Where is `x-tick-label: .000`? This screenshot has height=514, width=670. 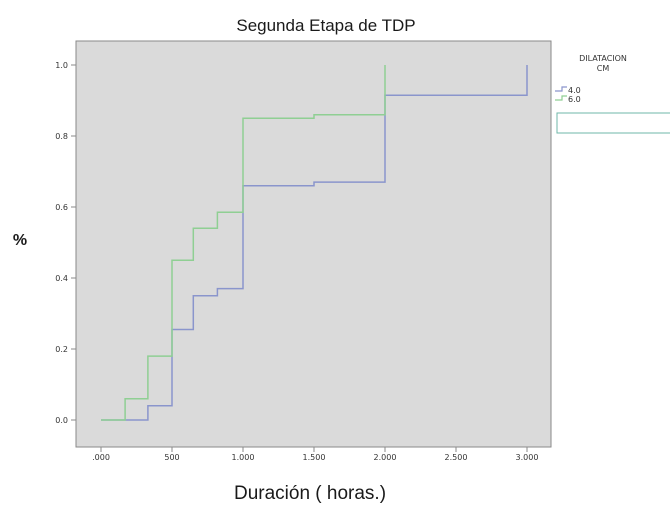 x-tick-label: .000 is located at coordinates (101, 457).